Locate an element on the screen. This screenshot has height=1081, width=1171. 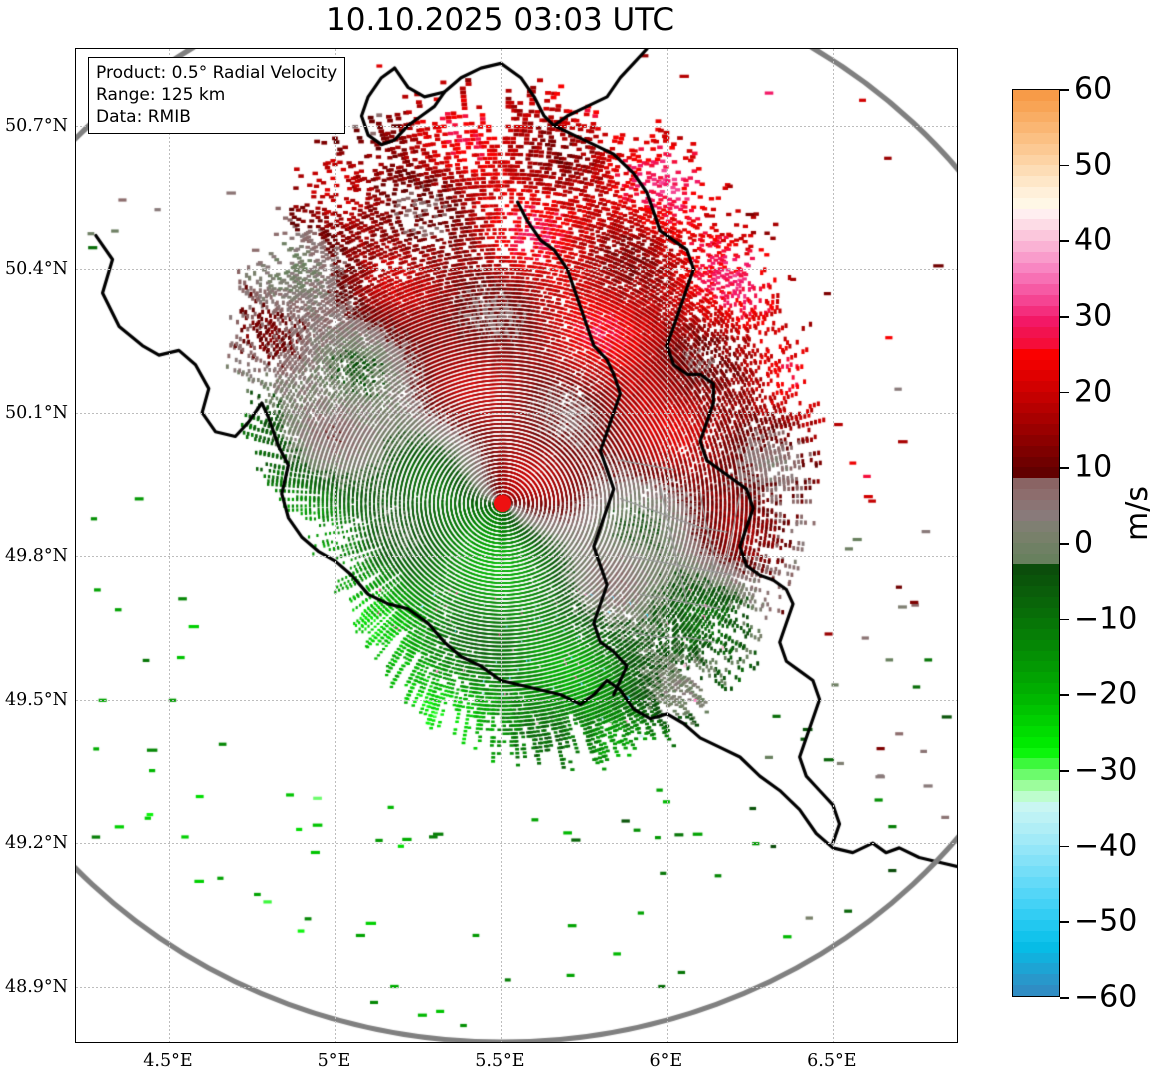
colorbar-segments is located at coordinates (1036, 543).